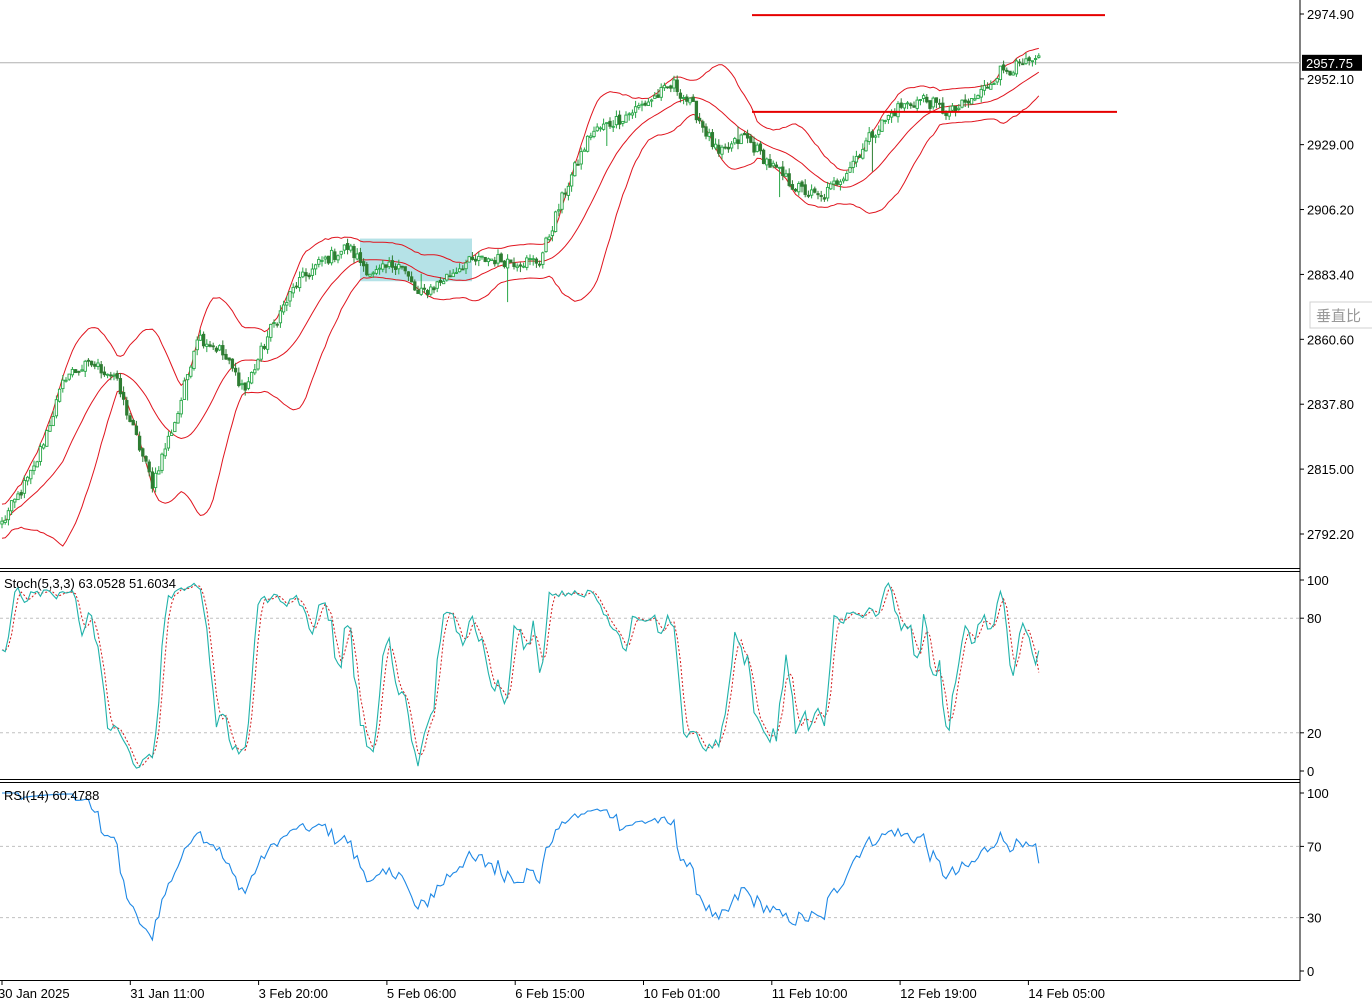 The image size is (1372, 1006). What do you see at coordinates (90, 583) in the screenshot?
I see `stochastic-label: Stoch(5,3,3) 63.0528 51.6034` at bounding box center [90, 583].